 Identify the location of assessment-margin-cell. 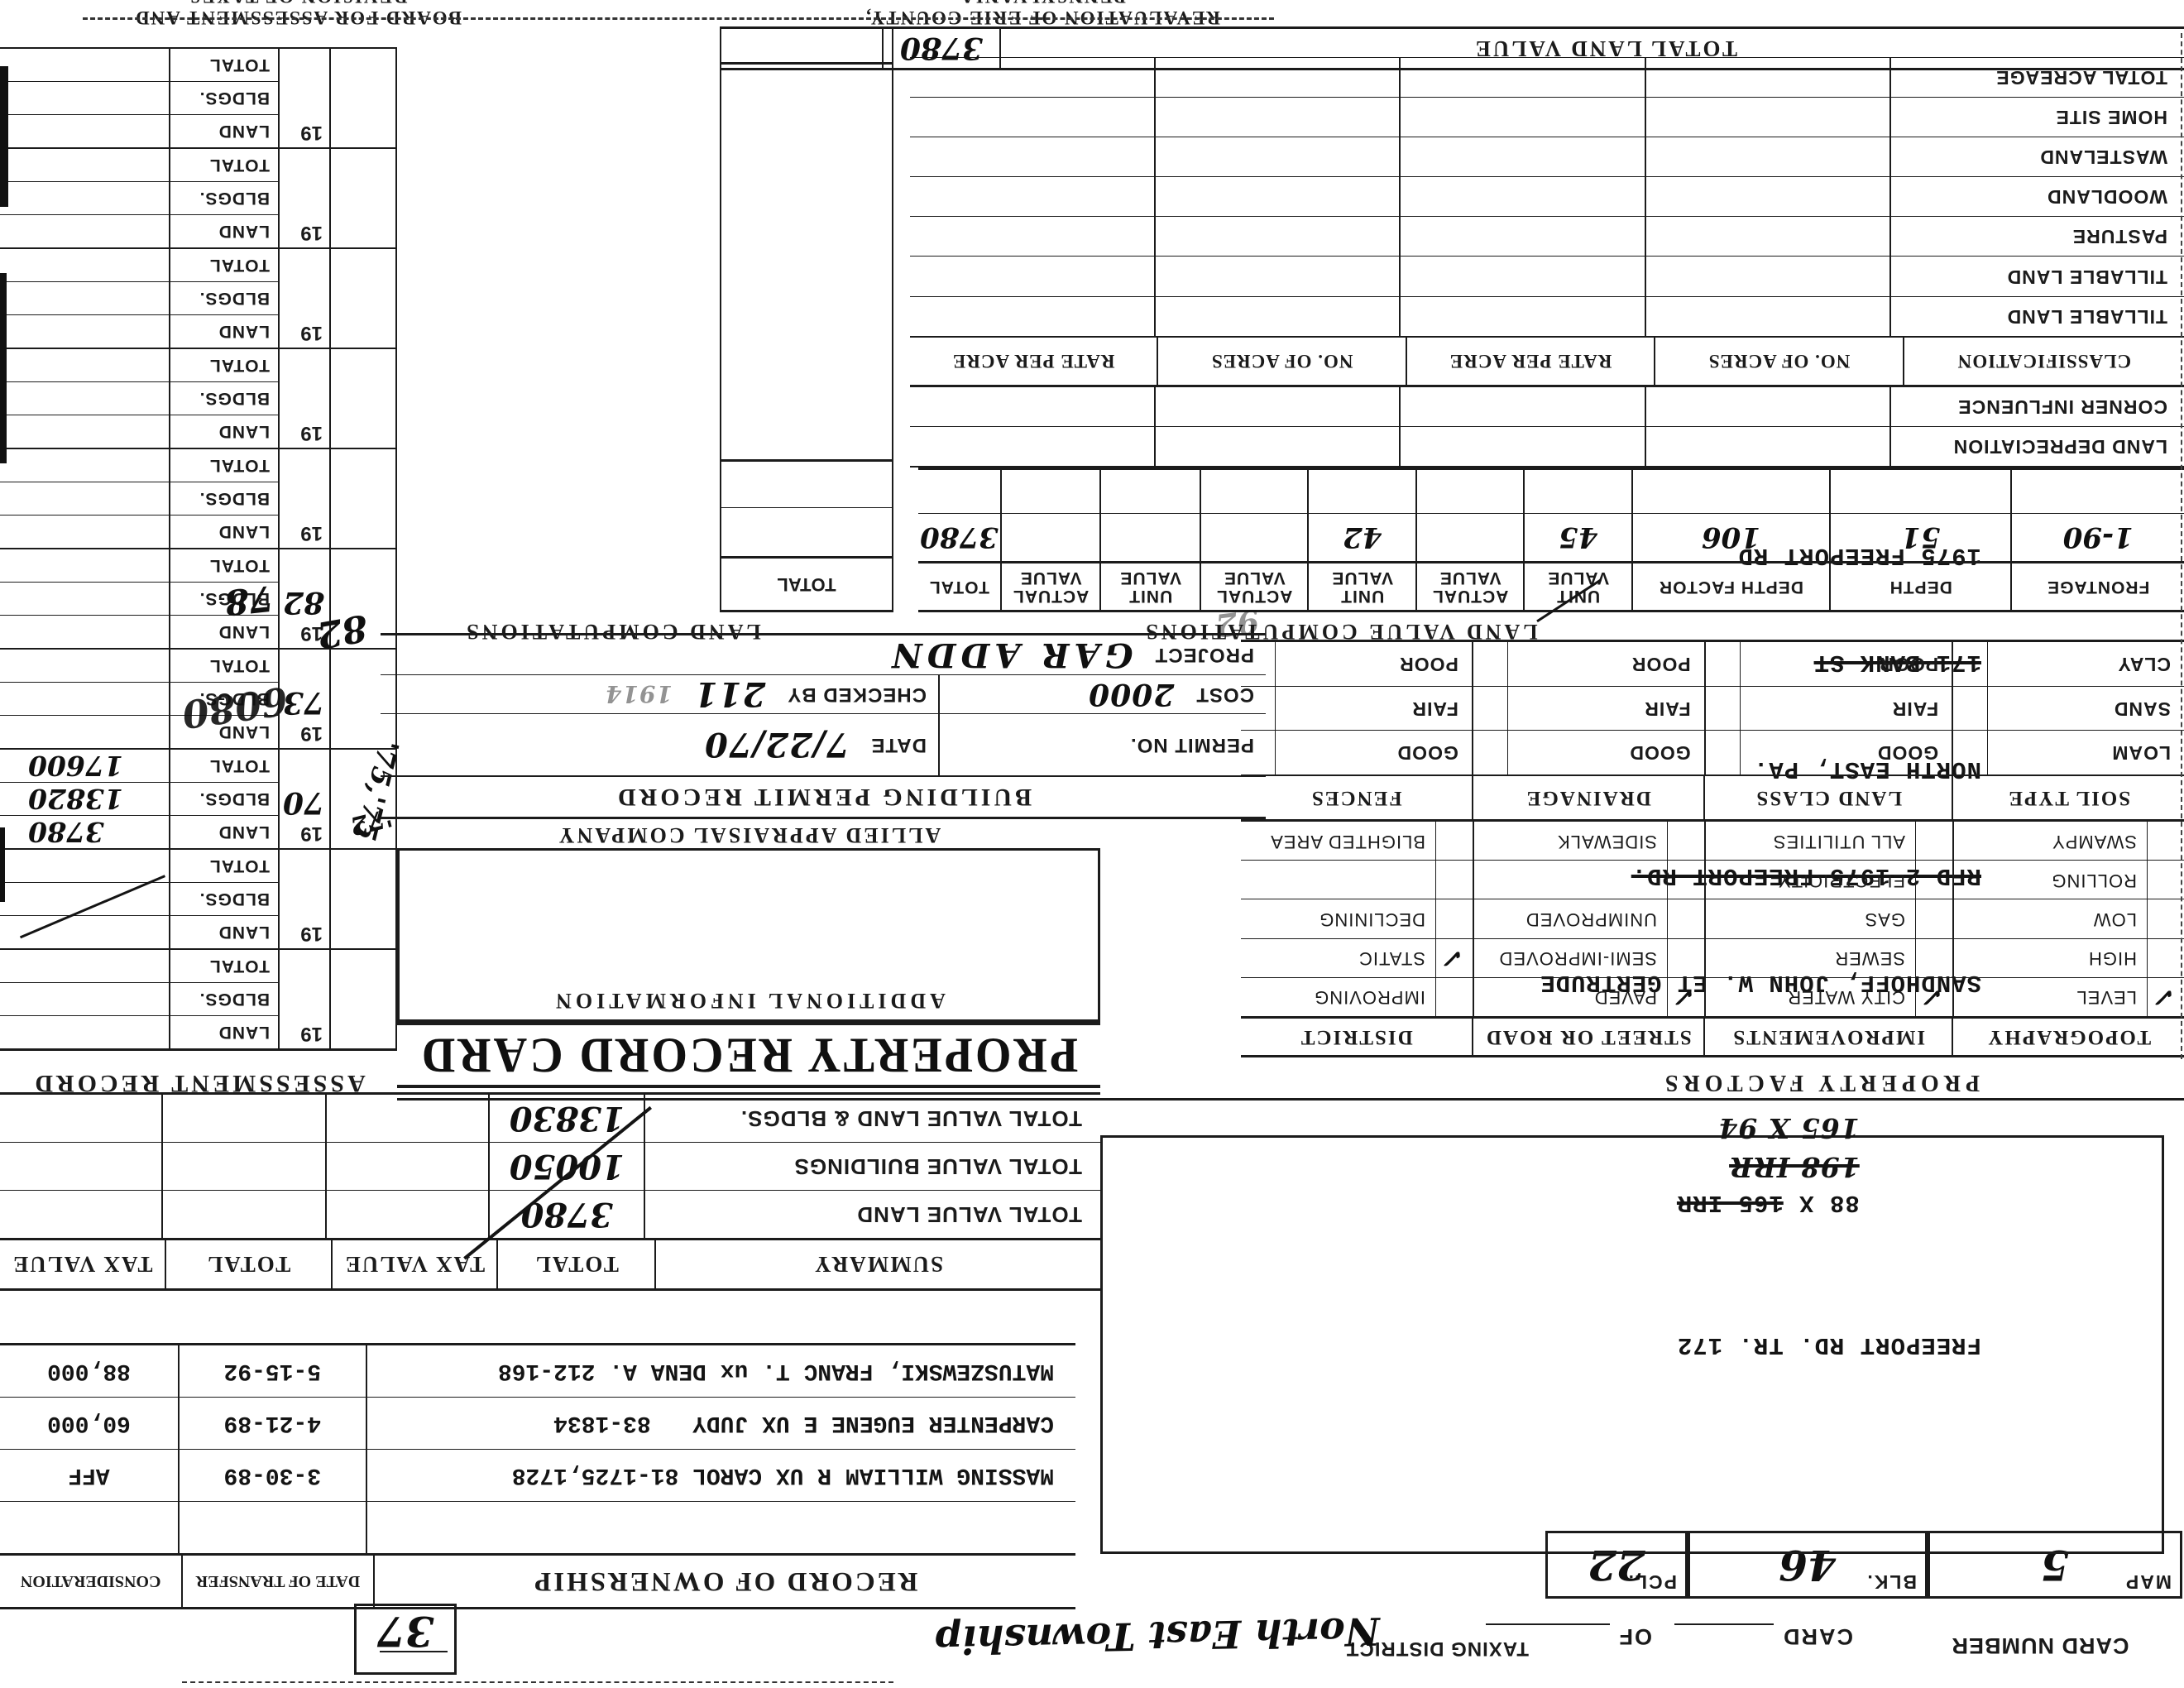
(362, 98).